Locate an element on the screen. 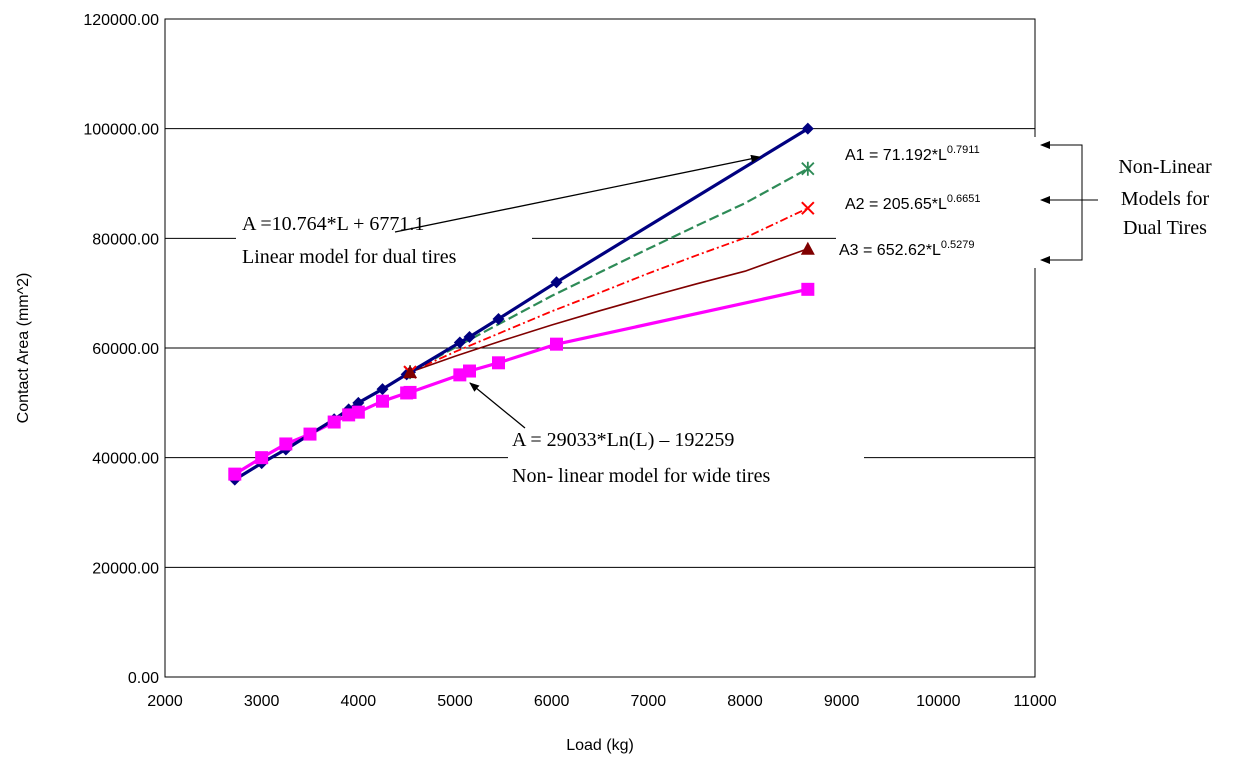 The height and width of the screenshot is (765, 1249). group-label-line2: Models for is located at coordinates (1165, 199).